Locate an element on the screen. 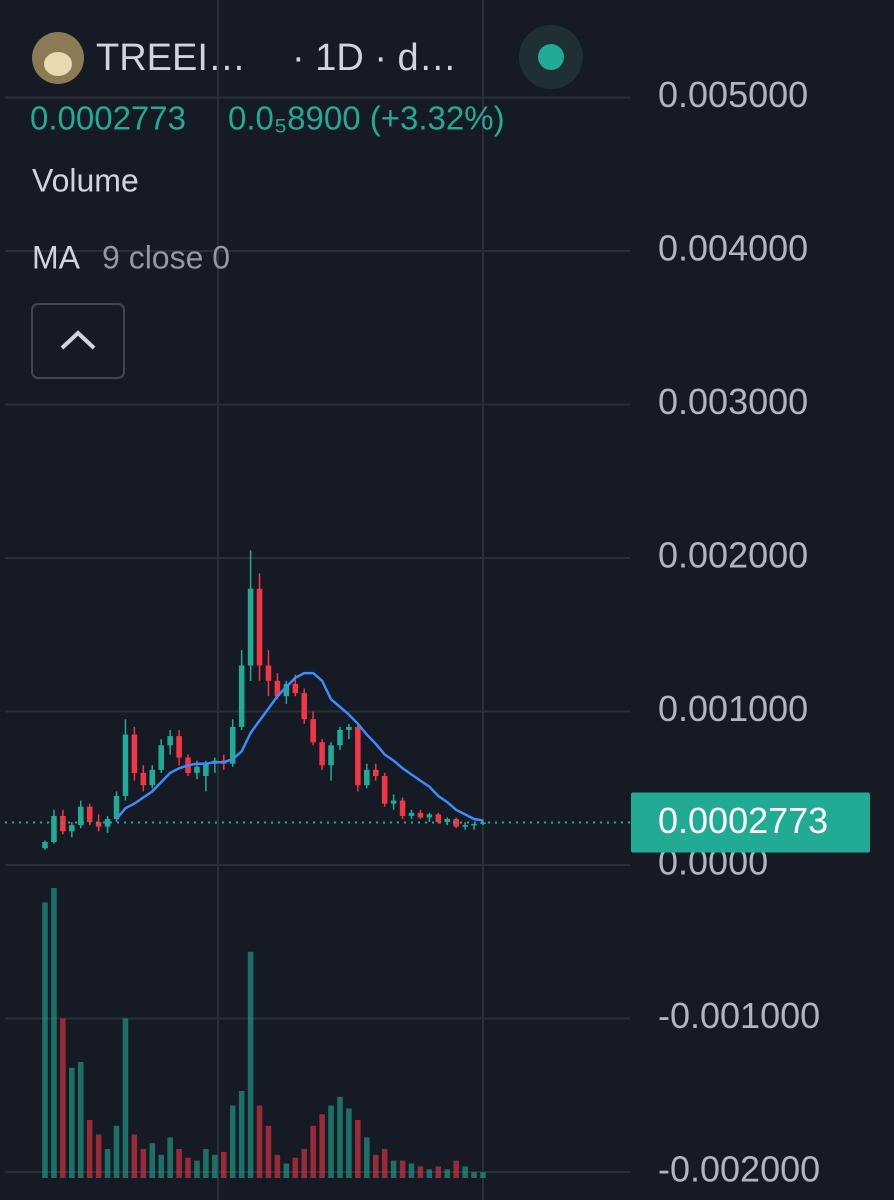 The height and width of the screenshot is (1200, 894). y-tick-label: -0.002000 is located at coordinates (739, 1169).